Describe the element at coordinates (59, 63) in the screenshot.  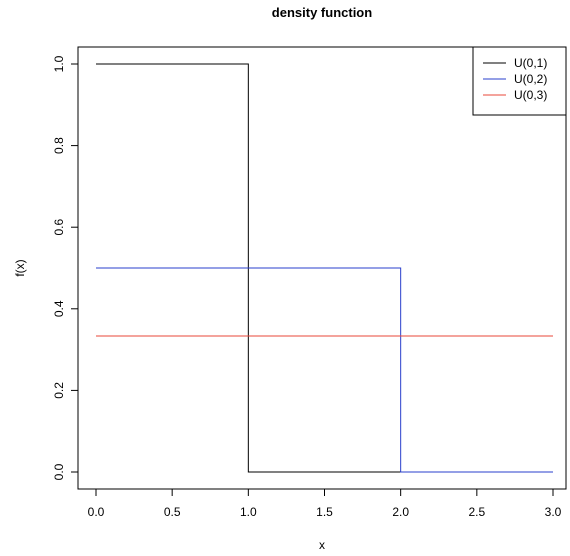
I see `y-tick-label: 1.0` at that location.